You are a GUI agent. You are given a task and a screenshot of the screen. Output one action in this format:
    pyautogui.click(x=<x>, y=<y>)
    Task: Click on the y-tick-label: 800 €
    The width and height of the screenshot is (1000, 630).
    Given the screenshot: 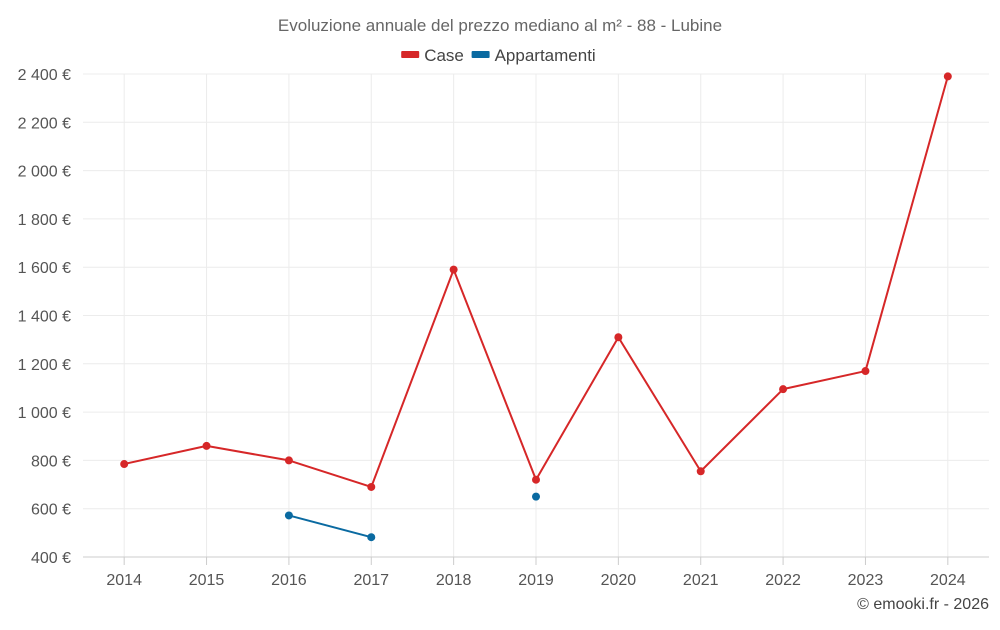 What is the action you would take?
    pyautogui.click(x=51, y=461)
    